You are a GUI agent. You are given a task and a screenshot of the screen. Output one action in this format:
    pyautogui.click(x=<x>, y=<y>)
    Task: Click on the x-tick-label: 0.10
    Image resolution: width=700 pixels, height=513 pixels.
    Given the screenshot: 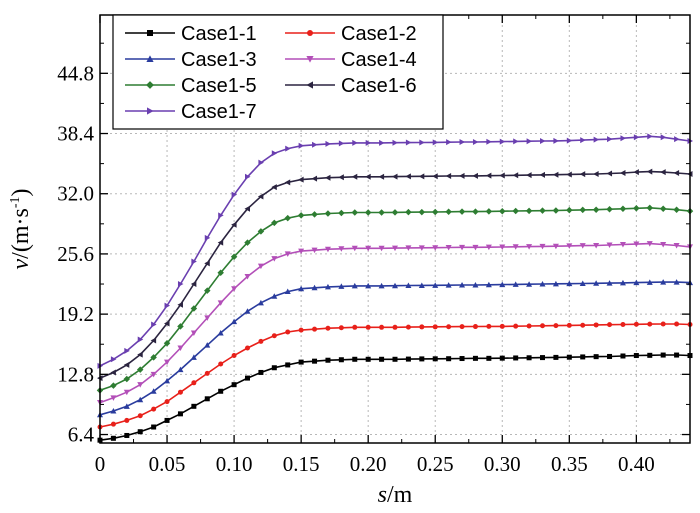 What is the action you would take?
    pyautogui.click(x=234, y=464)
    